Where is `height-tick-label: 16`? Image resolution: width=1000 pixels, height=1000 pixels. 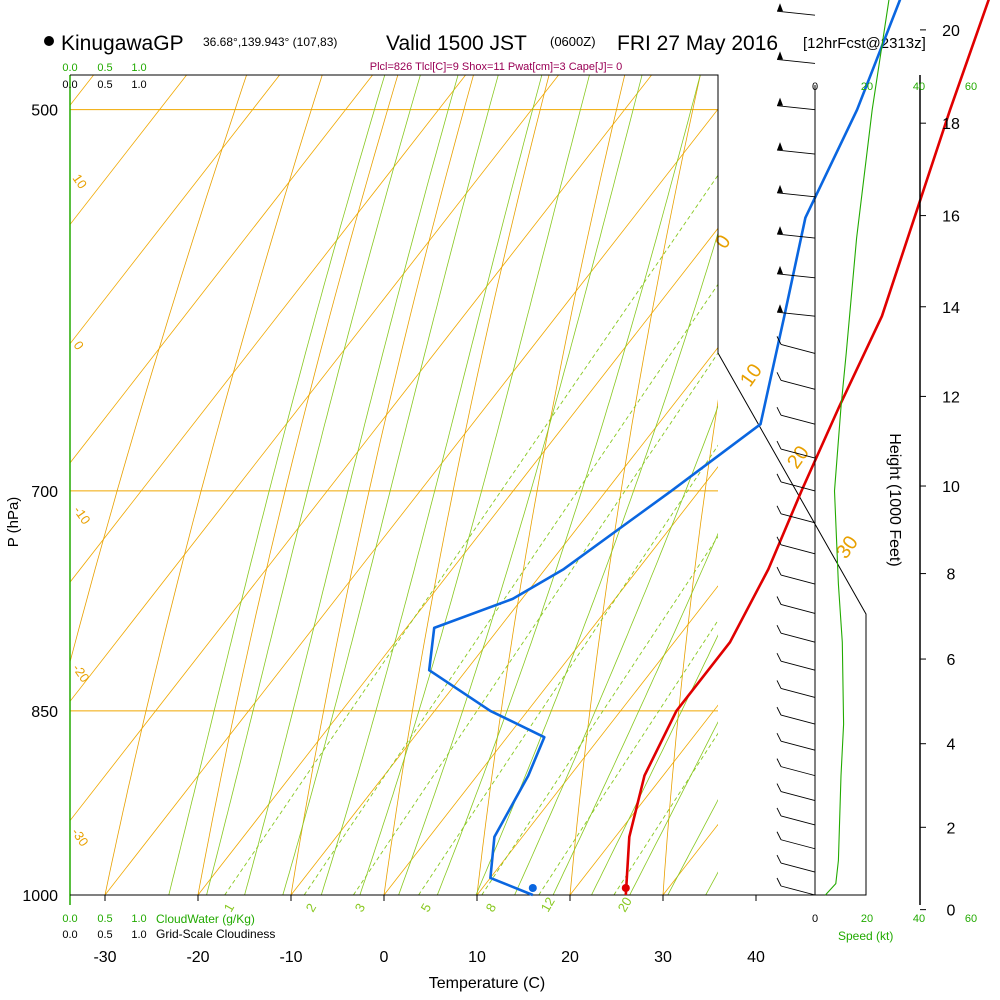 height-tick-label: 16 is located at coordinates (951, 217).